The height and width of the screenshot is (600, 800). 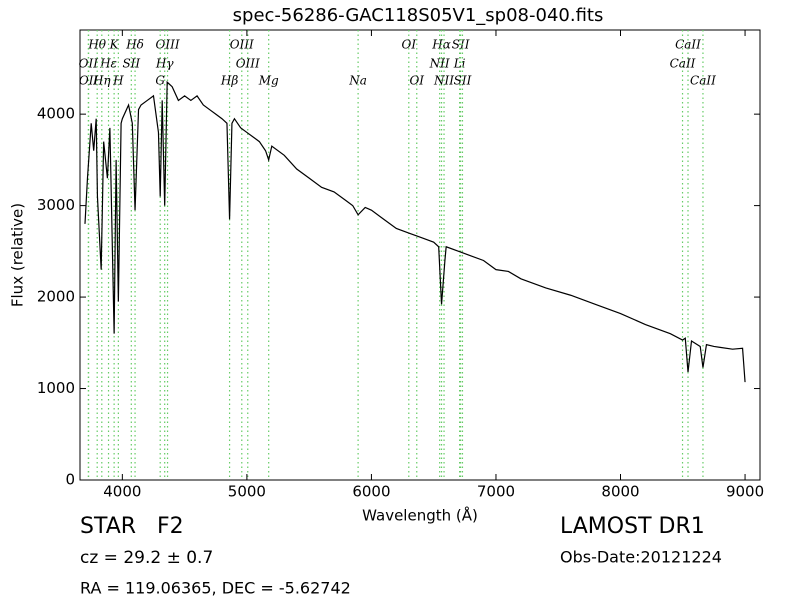 I want to click on x-tick-label: 5000, so click(x=247, y=492).